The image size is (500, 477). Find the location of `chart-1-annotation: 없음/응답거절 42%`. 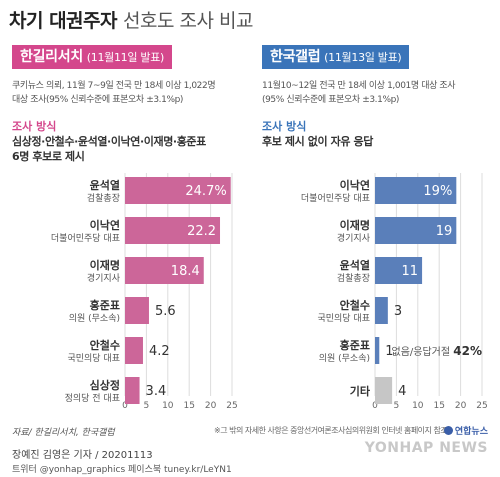

chart-1-annotation: 없음/응답거절 42% is located at coordinates (437, 351).